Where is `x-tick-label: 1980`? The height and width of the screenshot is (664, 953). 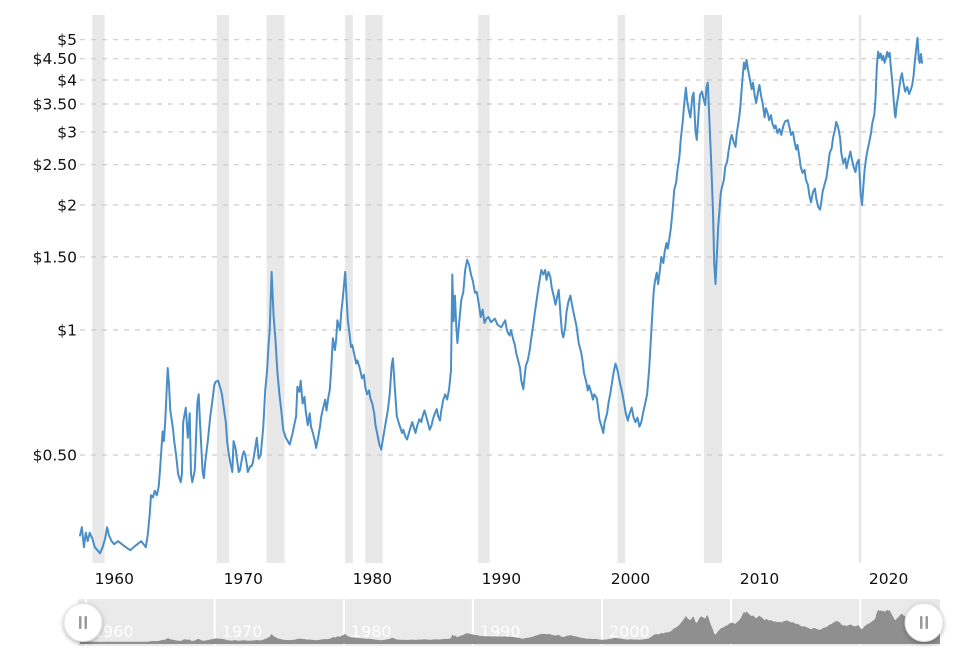
x-tick-label: 1980 is located at coordinates (372, 579).